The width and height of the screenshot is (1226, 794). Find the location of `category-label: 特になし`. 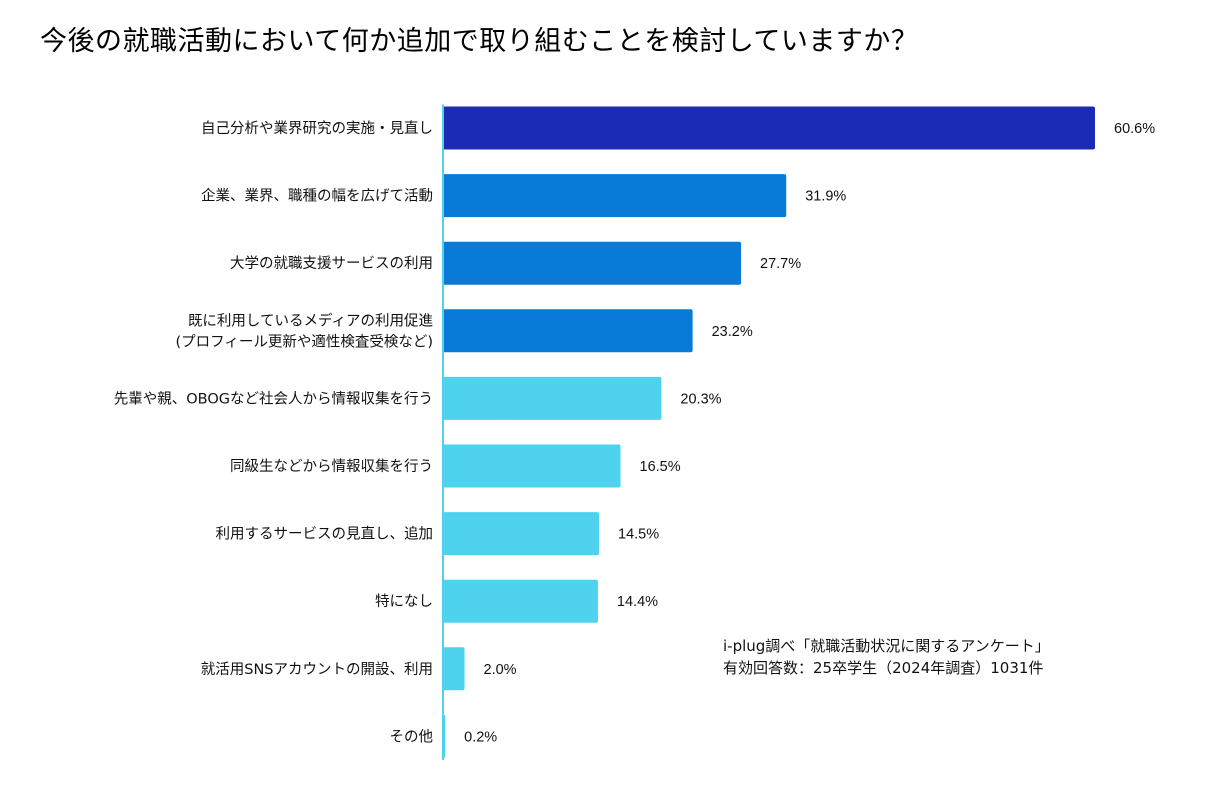

category-label: 特になし is located at coordinates (404, 601).